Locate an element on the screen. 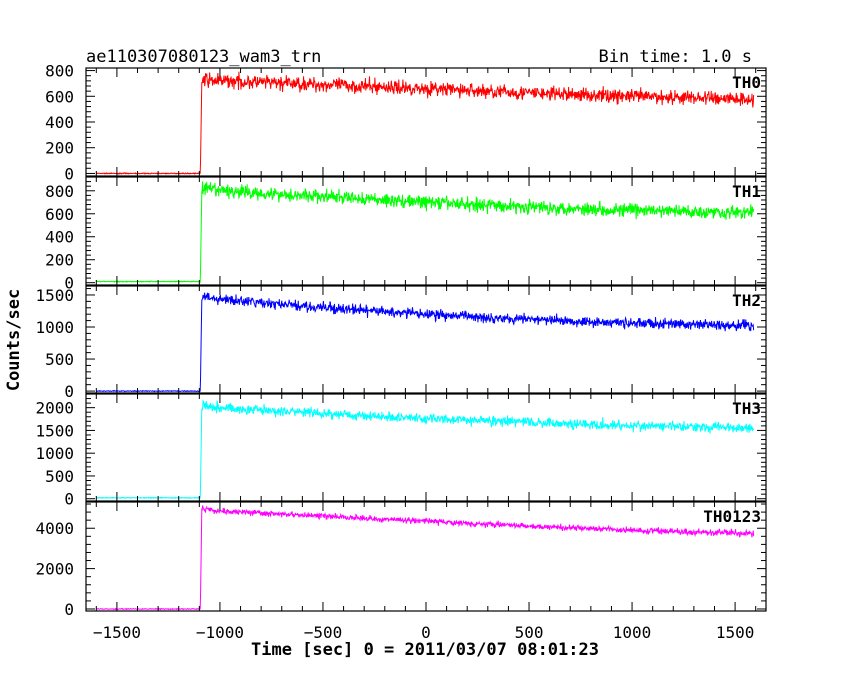 The height and width of the screenshot is (680, 850). series-label-th0: TH0 is located at coordinates (746, 82).